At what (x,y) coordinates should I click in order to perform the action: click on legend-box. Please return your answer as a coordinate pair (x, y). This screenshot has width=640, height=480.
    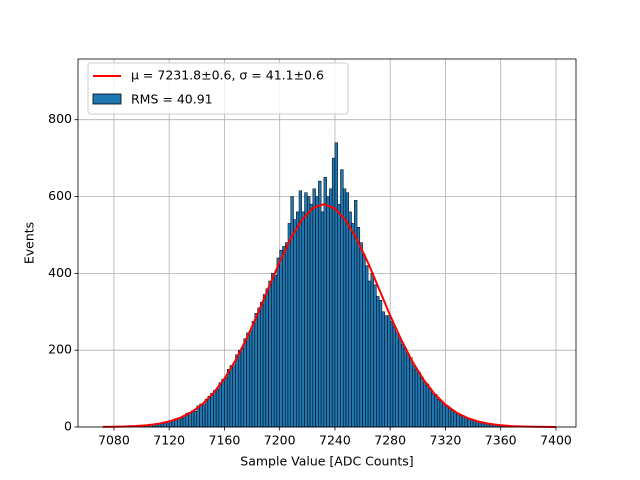
    Looking at the image, I should click on (218, 88).